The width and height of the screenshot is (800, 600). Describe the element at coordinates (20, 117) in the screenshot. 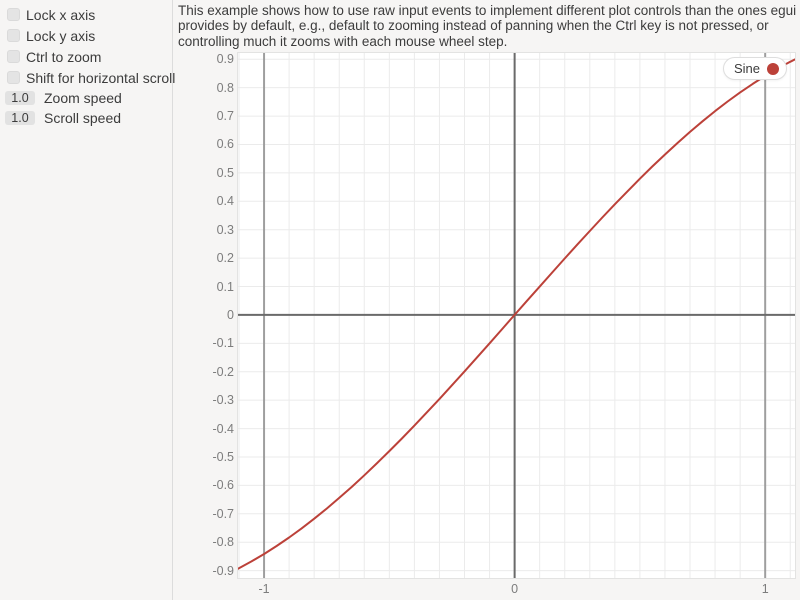

I see `scroll-speed-drag-value: 1.0` at that location.